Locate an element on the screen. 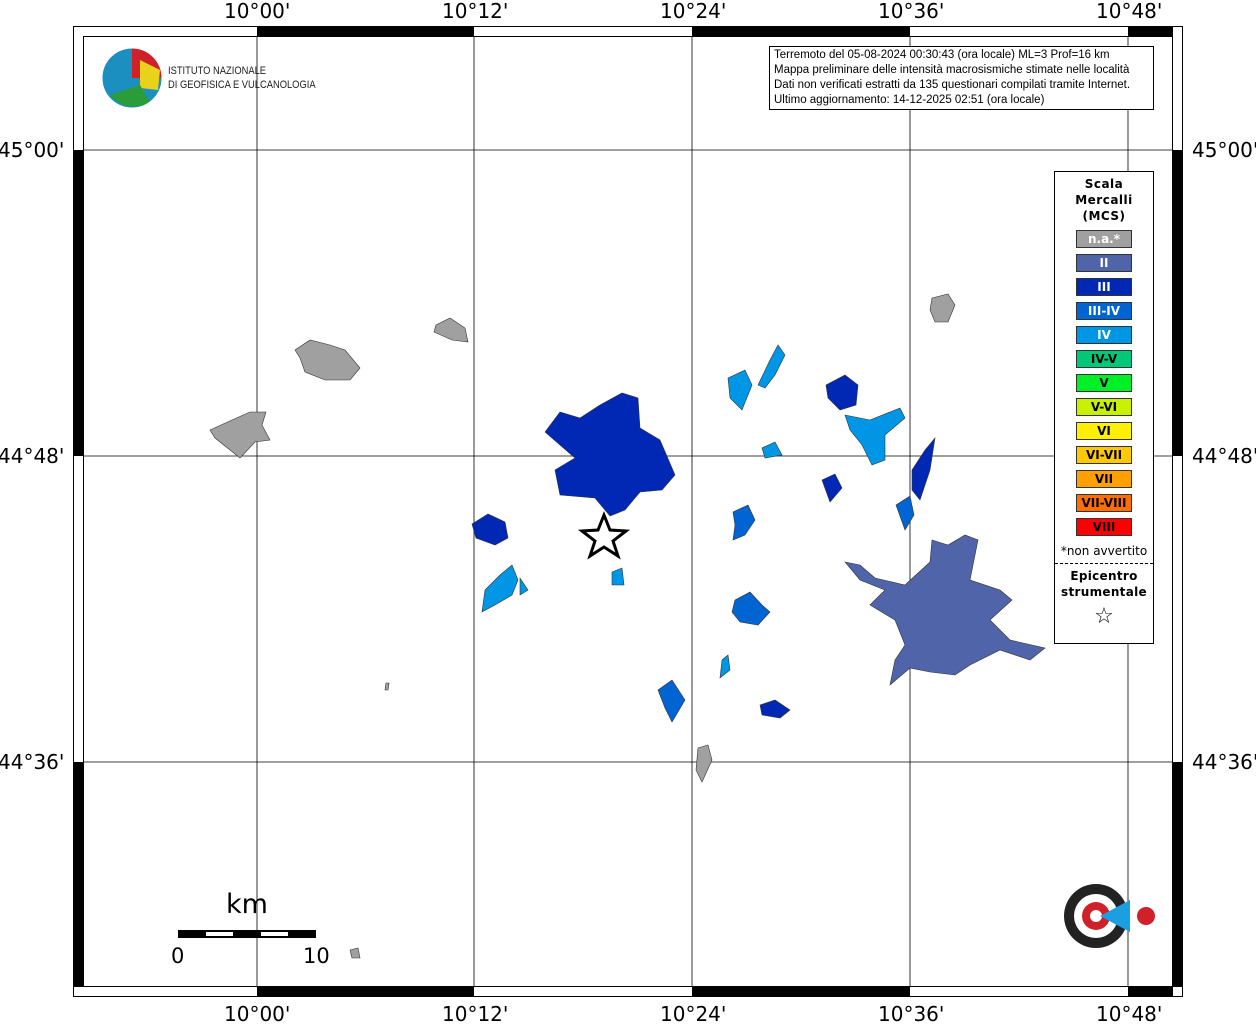 This screenshot has width=1256, height=1026. star-icon: ☆ is located at coordinates (1104, 616).